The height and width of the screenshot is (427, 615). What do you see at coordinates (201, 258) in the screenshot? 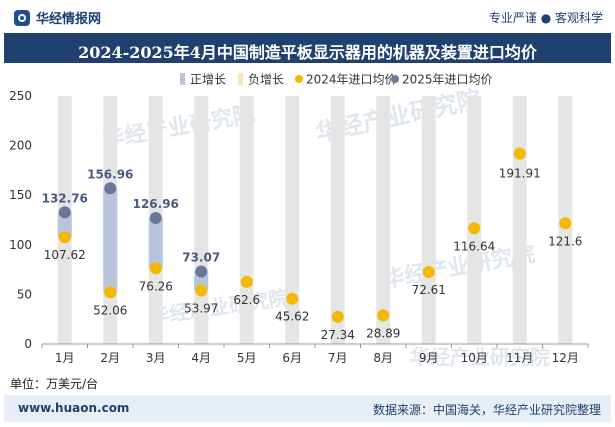
I see `data-label-2025: 73.07` at bounding box center [201, 258].